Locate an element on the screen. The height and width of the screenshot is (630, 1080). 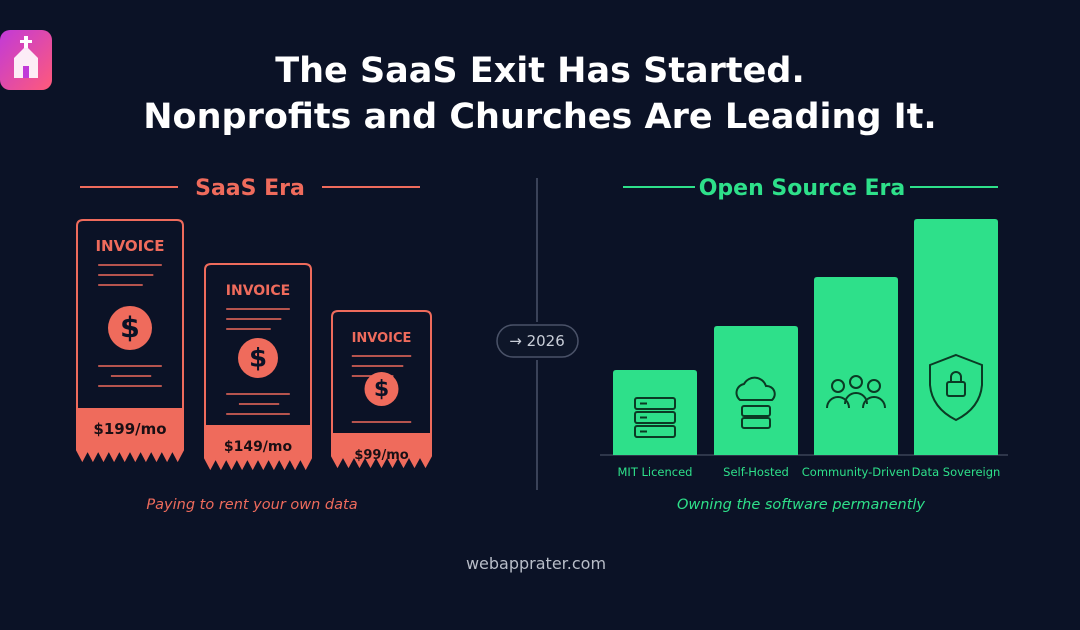
invoice: INVOICE $ $199/mo is located at coordinates (130, 341).